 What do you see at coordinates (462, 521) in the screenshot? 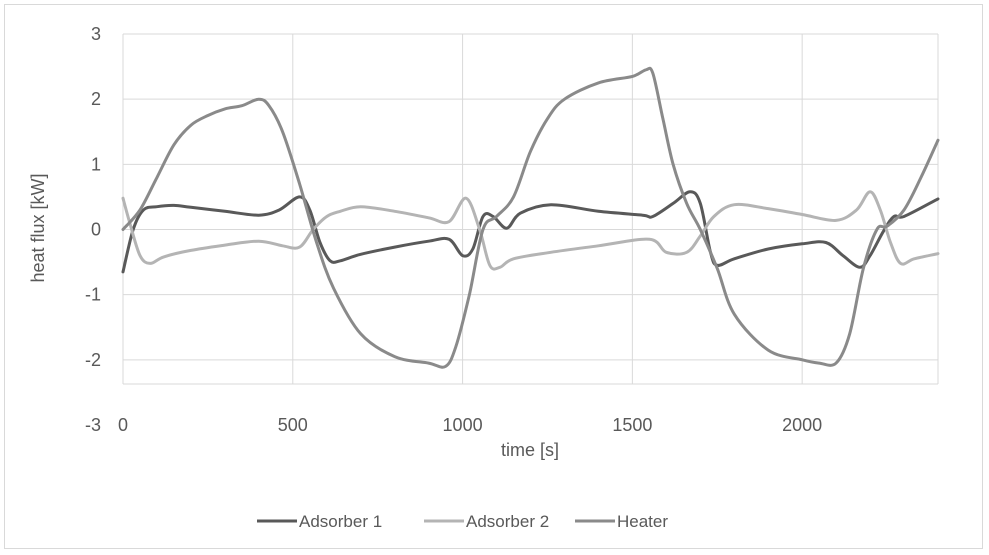
I see `legend: Adsorber 1 Adsorber 2 Heater` at bounding box center [462, 521].